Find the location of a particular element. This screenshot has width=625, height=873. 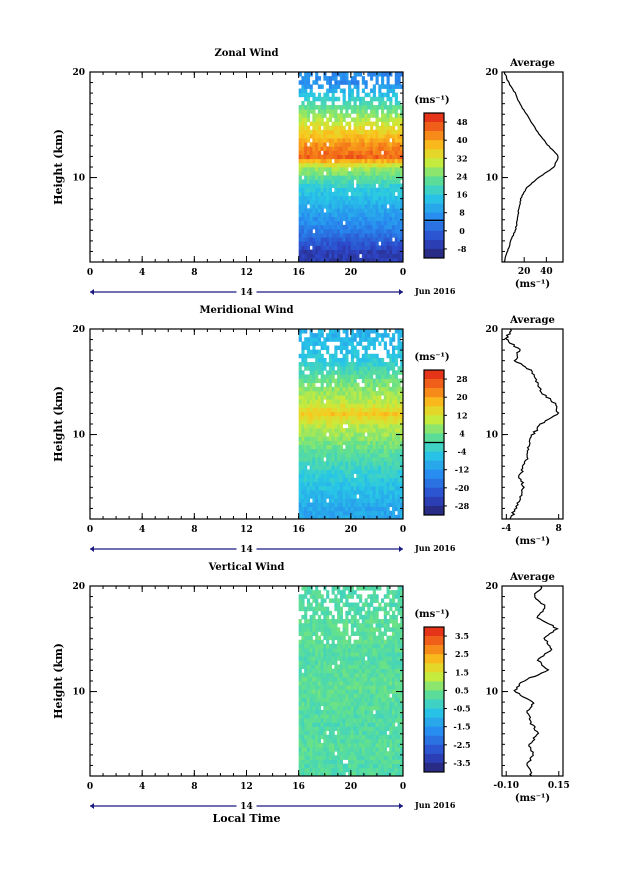

y-axis-label: Height (km) is located at coordinates (58, 167).